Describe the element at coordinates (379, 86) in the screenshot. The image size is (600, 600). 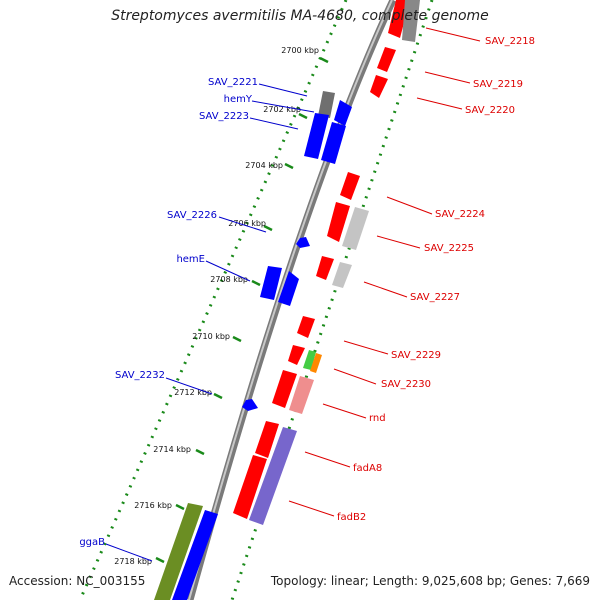
I see `gene-sav2220-shape` at that location.